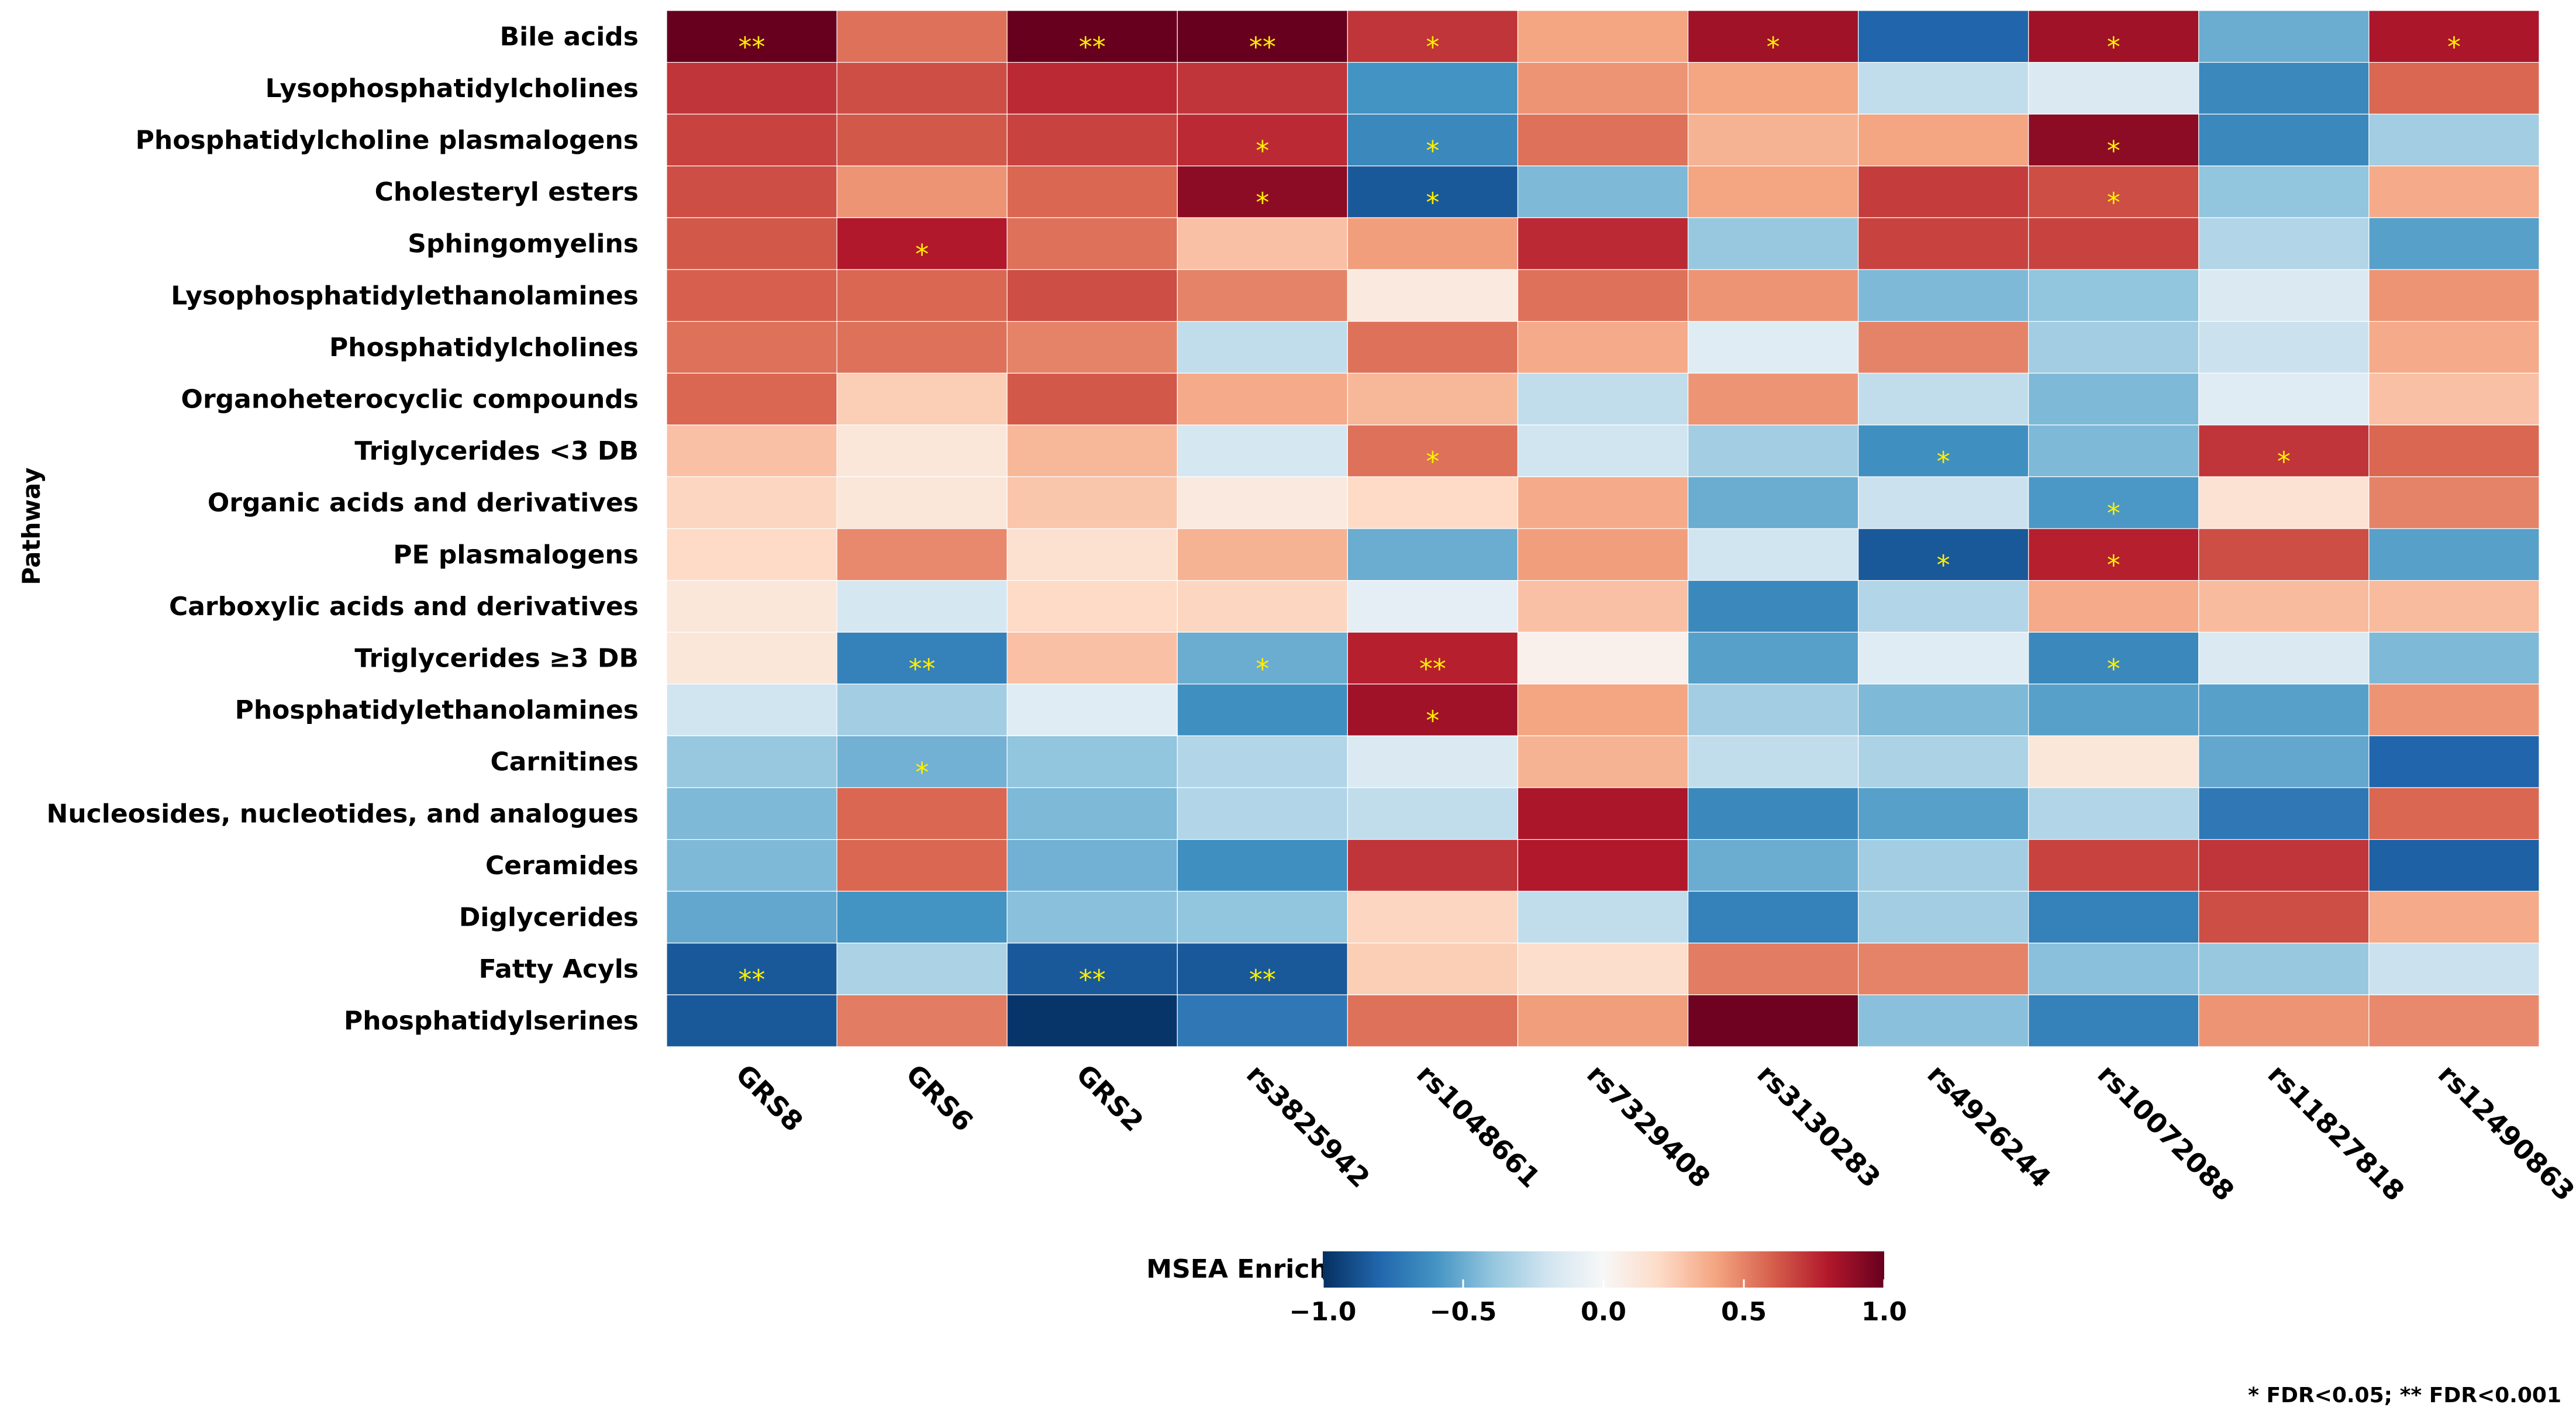 This screenshot has height=1418, width=2576. I want to click on row-label: Phosphatidylcholines, so click(484, 348).